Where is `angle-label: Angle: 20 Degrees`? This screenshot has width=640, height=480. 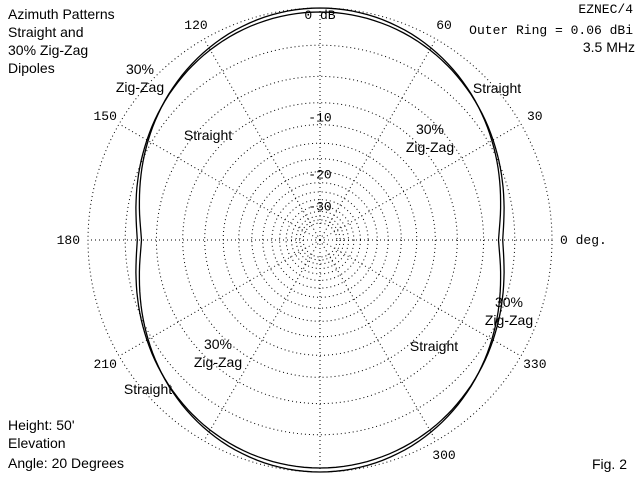
angle-label: Angle: 20 Degrees is located at coordinates (66, 463).